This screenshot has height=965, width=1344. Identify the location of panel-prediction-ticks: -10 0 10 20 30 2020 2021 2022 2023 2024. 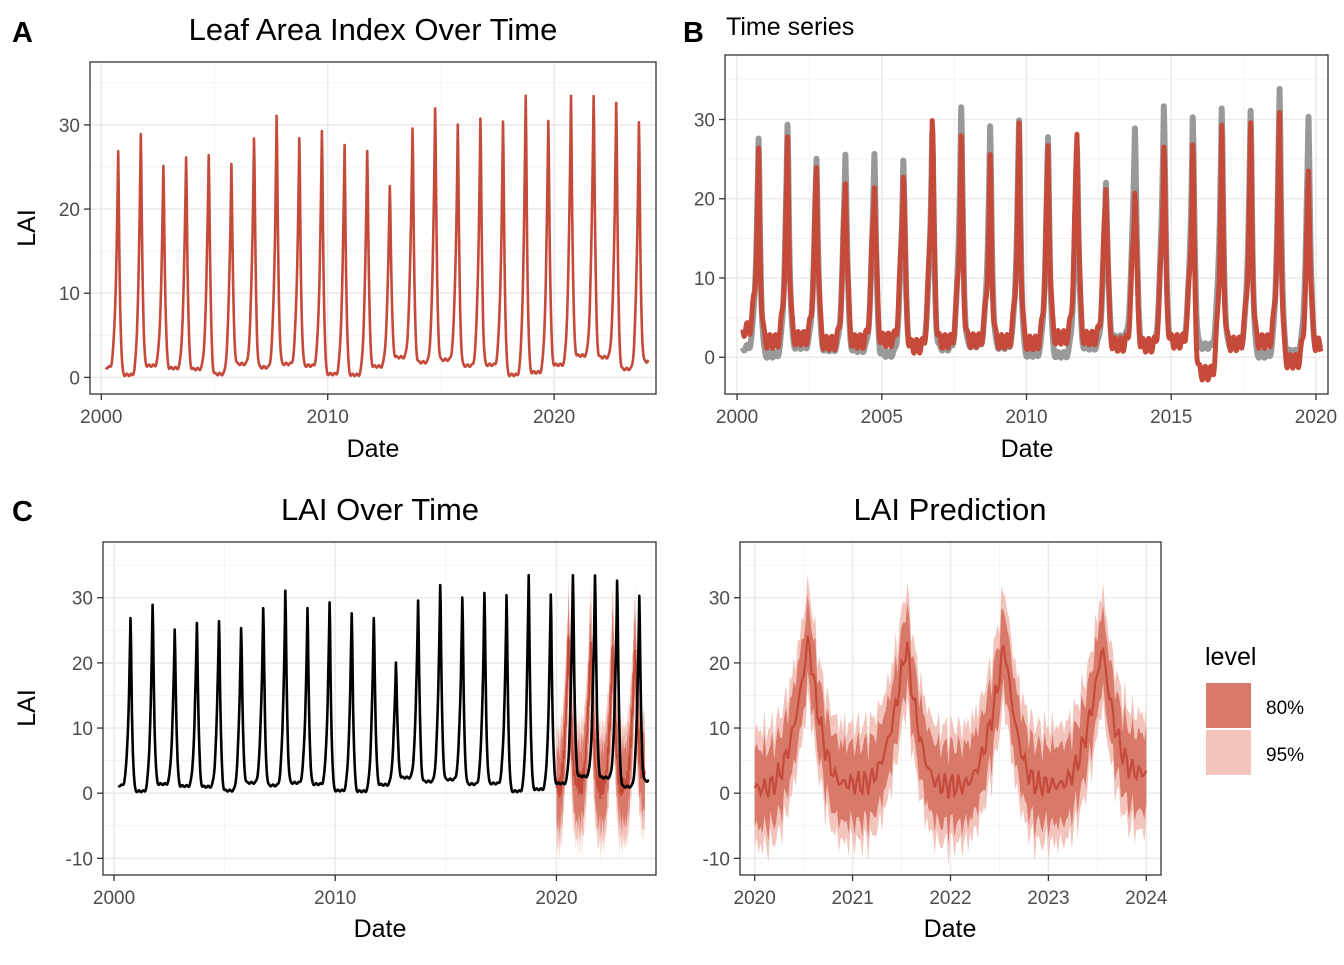
(935, 749).